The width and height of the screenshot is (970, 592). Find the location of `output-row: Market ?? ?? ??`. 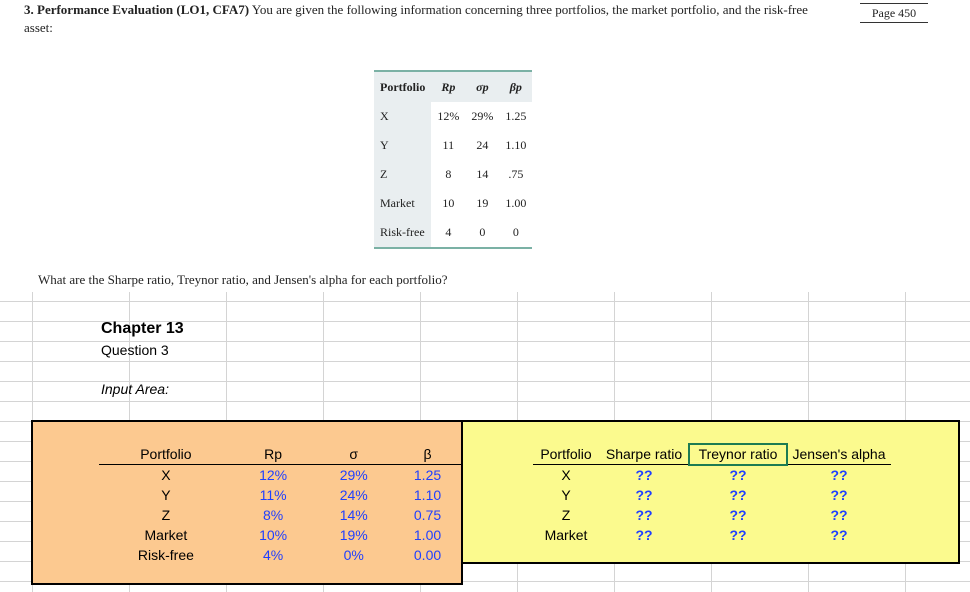

output-row: Market ?? ?? ?? is located at coordinates (712, 535).